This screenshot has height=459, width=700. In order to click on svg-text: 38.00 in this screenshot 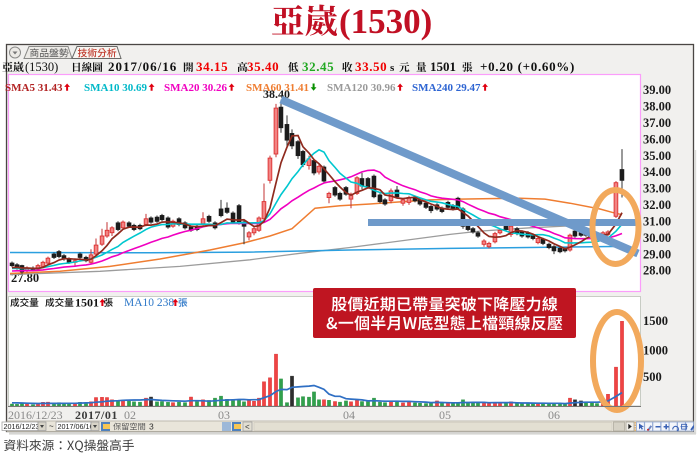, I will do `click(657, 107)`.